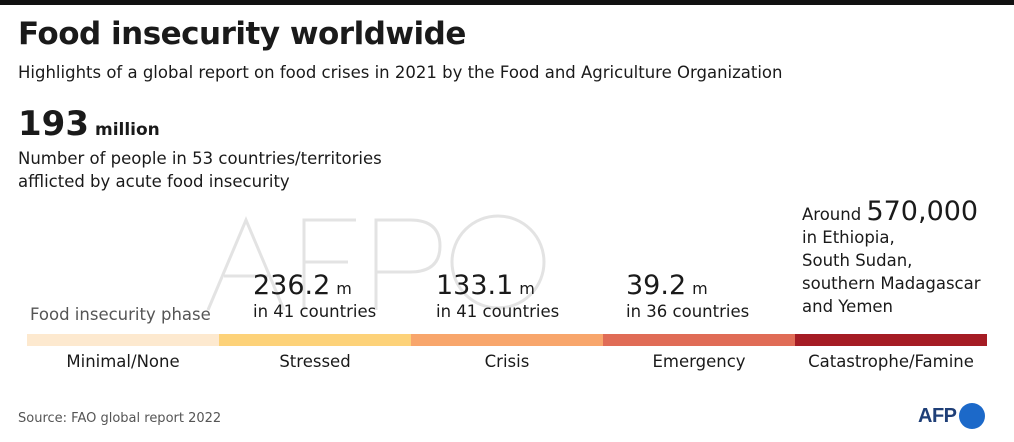  What do you see at coordinates (315, 340) in the screenshot?
I see `phase-bar-stressed` at bounding box center [315, 340].